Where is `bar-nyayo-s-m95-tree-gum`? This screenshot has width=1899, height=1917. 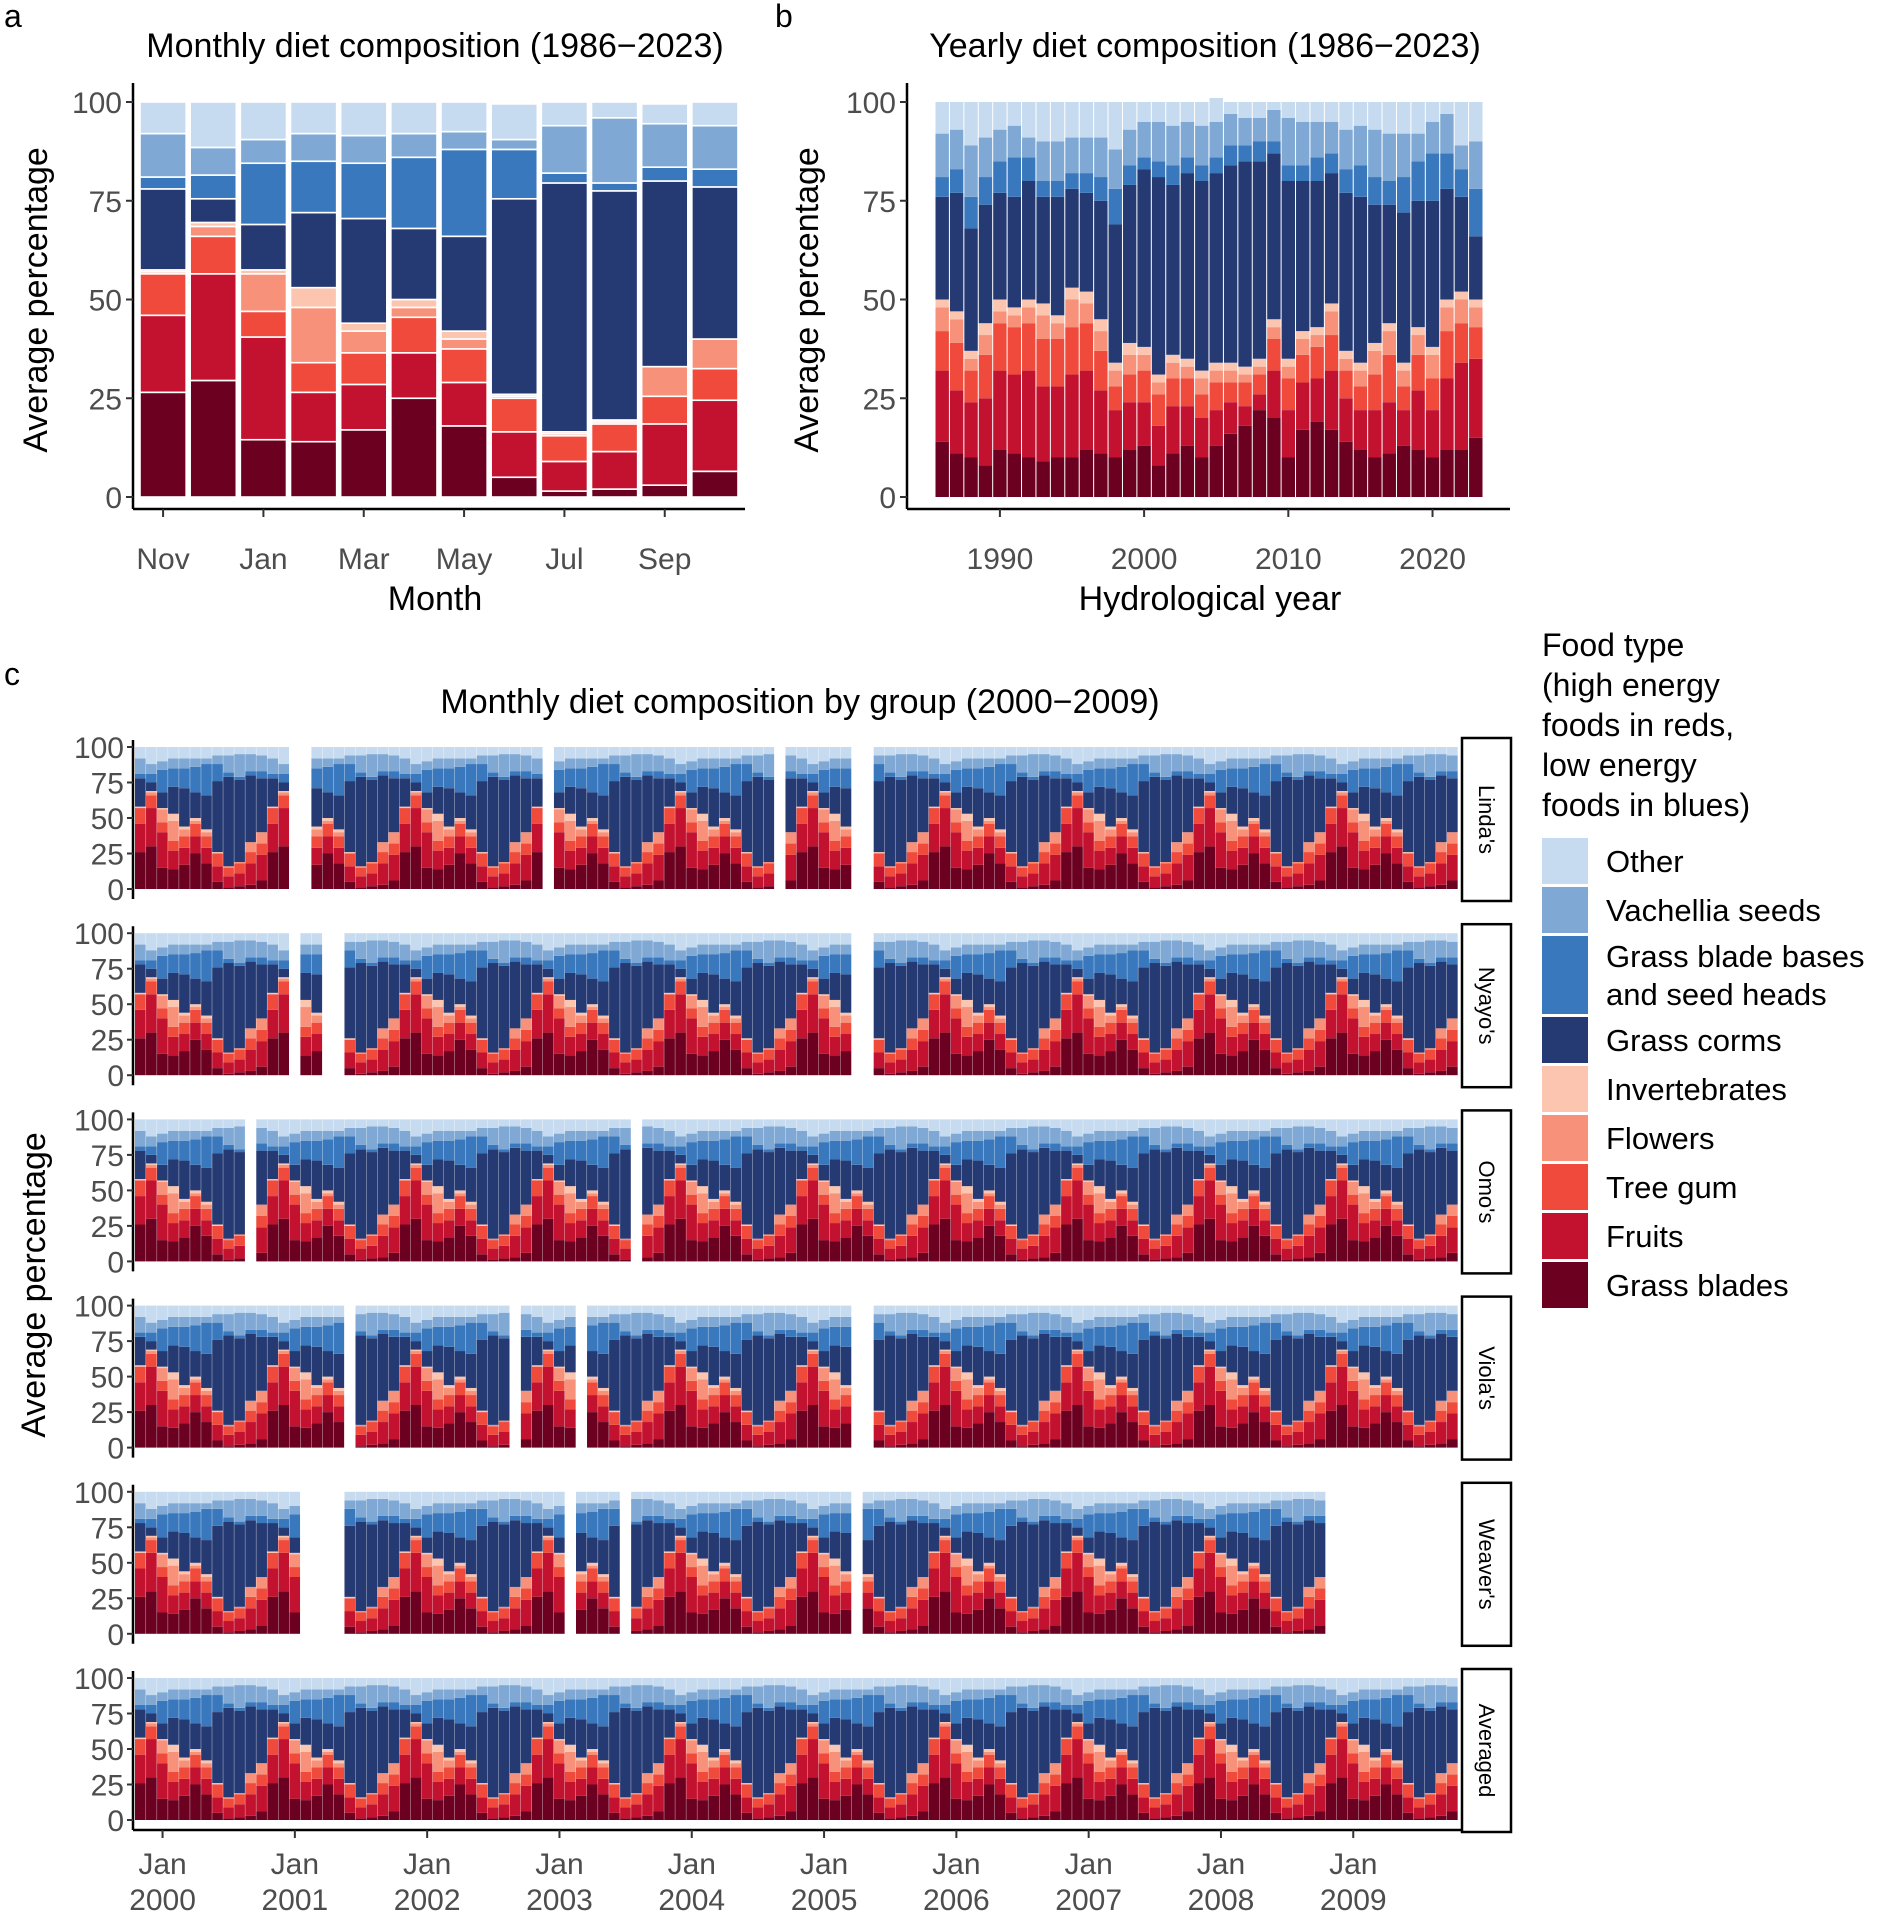
bar-nyayo-s-m95-tree-gum is located at coordinates (1188, 1035).